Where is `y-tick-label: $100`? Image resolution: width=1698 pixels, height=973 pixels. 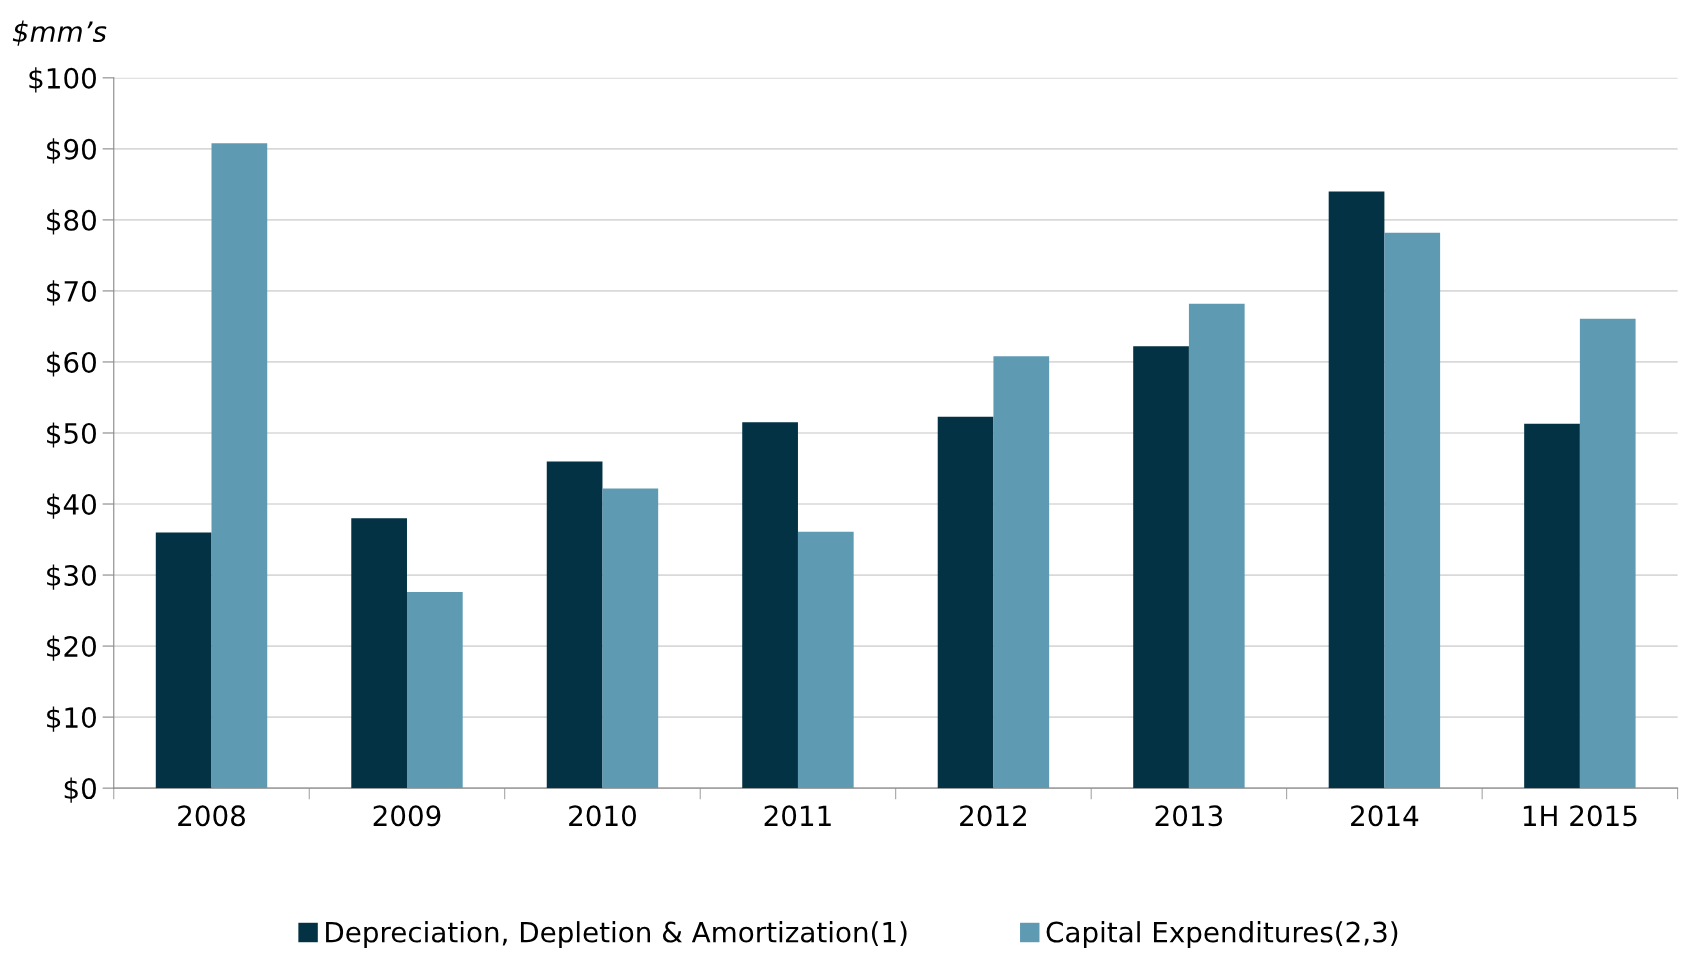
y-tick-label: $100 is located at coordinates (62, 80).